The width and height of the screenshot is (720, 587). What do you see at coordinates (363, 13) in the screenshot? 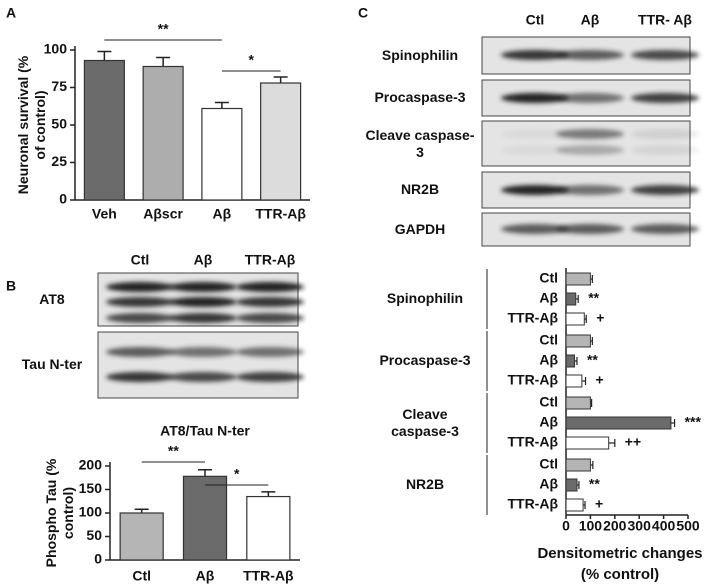
I see `panel-letter: C` at bounding box center [363, 13].